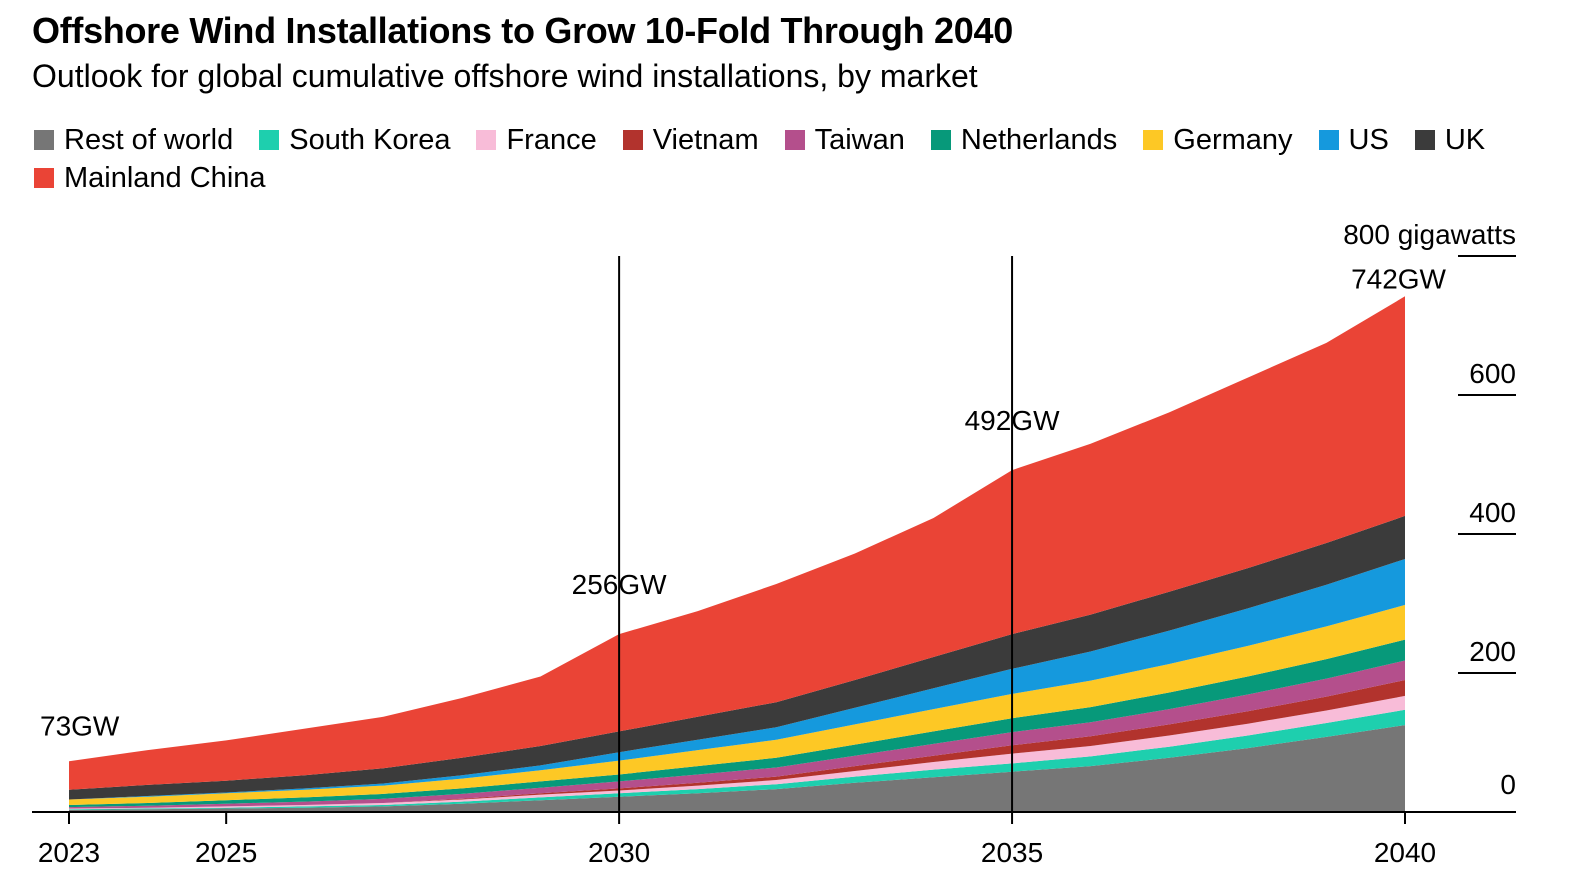 This screenshot has height=893, width=1578. What do you see at coordinates (1012, 852) in the screenshot?
I see `x-tick-label-2035: 2035` at bounding box center [1012, 852].